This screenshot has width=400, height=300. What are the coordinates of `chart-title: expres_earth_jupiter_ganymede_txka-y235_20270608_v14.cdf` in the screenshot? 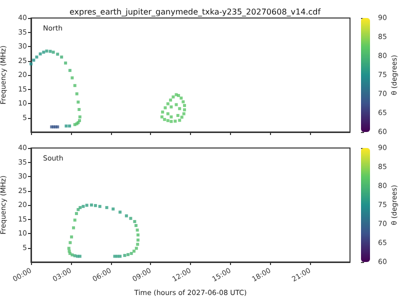 It's located at (195, 12).